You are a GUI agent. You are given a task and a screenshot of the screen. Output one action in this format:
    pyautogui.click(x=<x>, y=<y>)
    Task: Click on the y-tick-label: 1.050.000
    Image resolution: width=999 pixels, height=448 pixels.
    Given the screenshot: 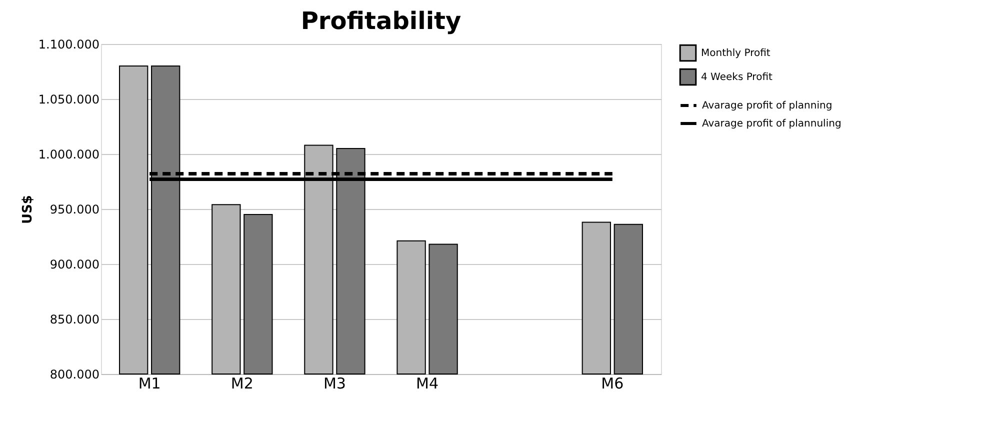 What is the action you would take?
    pyautogui.click(x=69, y=99)
    